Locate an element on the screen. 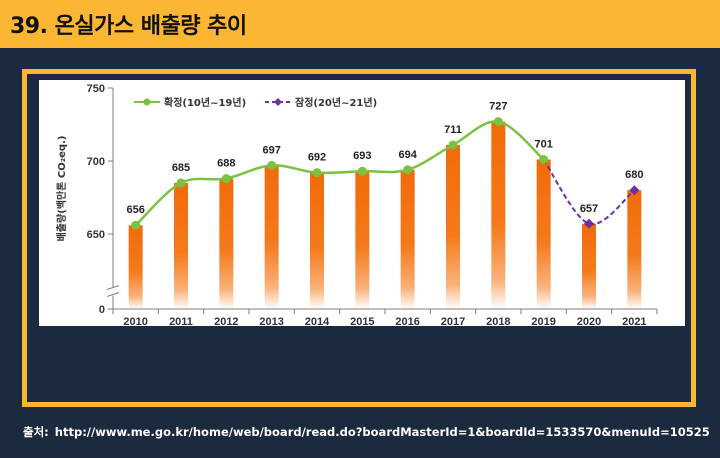 This screenshot has height=458, width=720. legend-label-2: 잠정(20년~21년) is located at coordinates (336, 102).